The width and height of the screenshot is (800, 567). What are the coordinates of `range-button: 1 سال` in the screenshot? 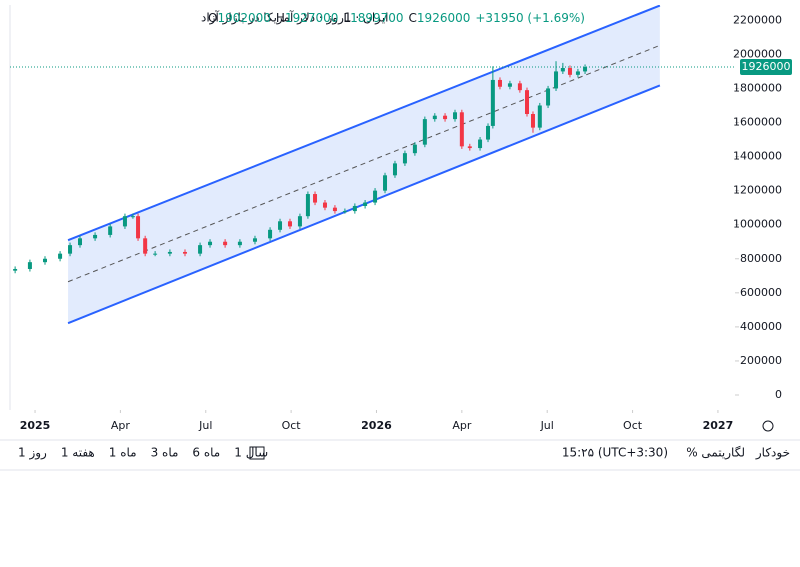 It's located at (251, 453).